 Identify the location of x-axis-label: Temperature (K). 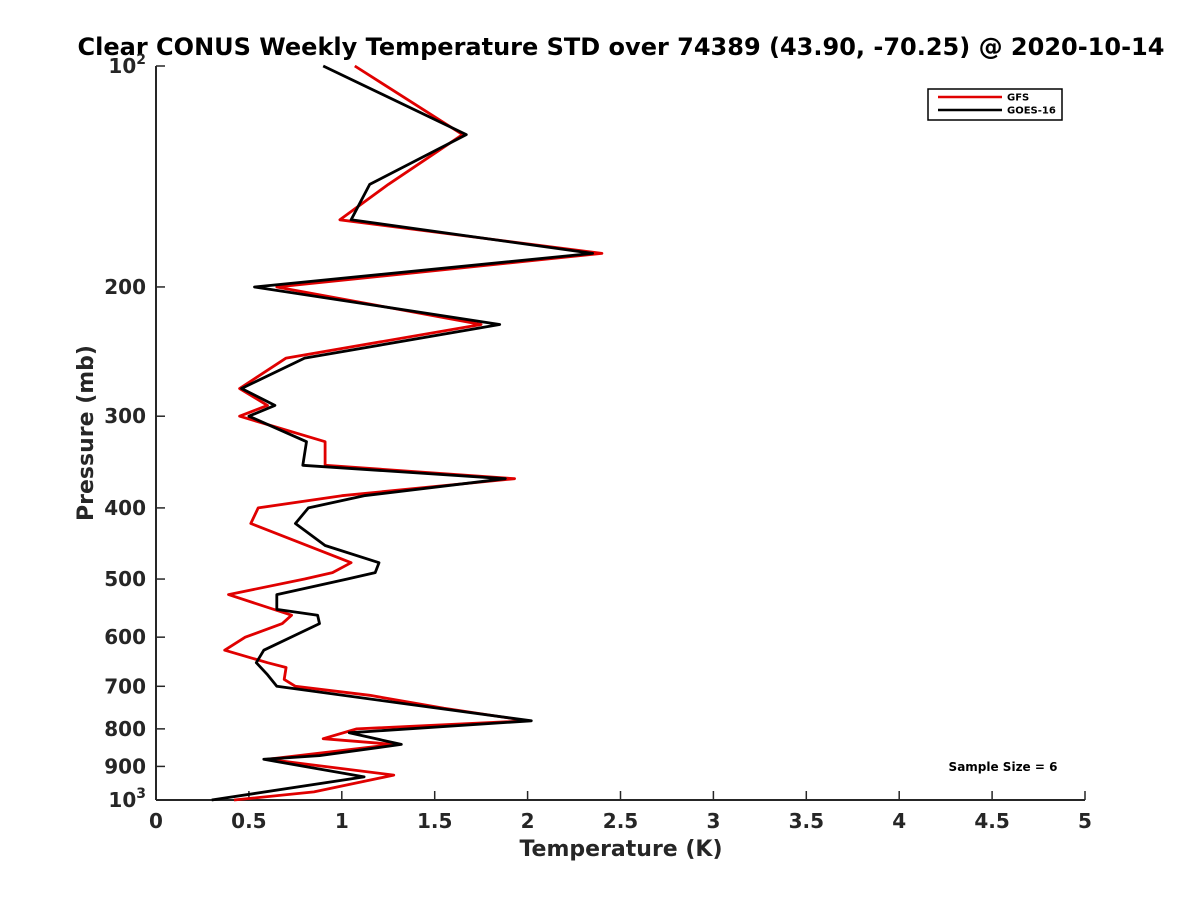
(620, 849).